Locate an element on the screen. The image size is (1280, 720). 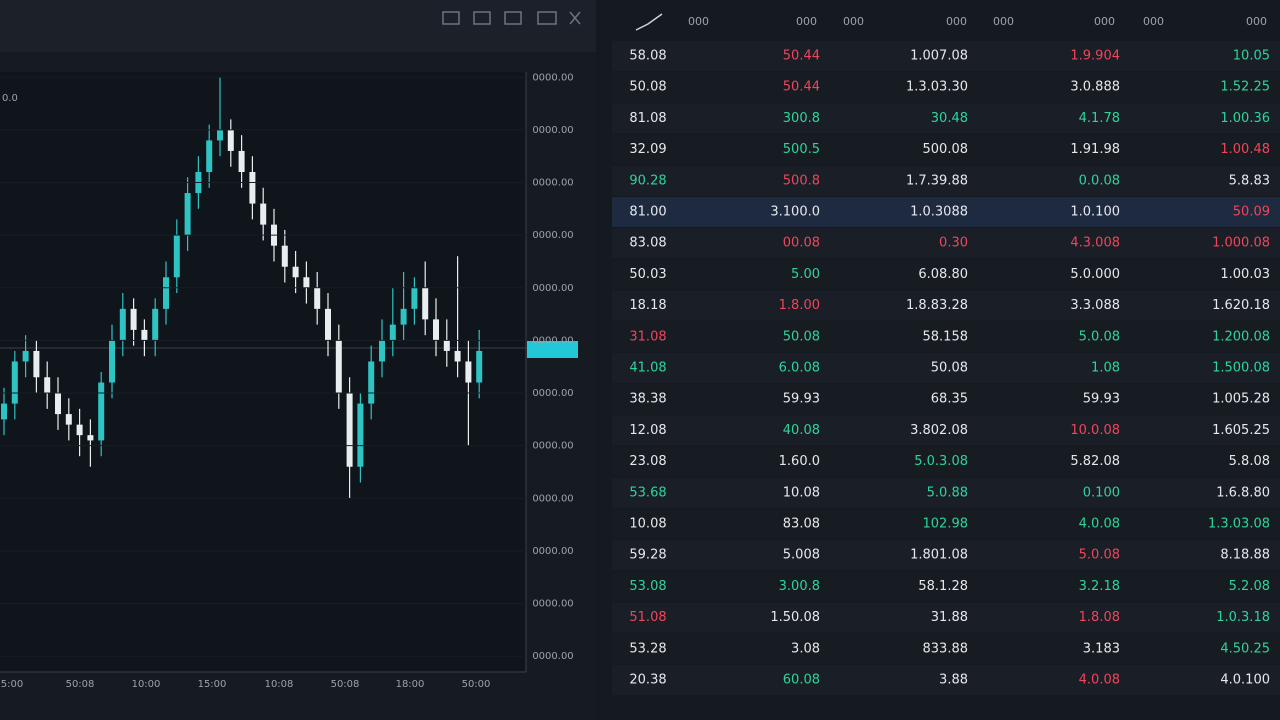
table-cell: 1.6.8.80 is located at coordinates (1243, 492).